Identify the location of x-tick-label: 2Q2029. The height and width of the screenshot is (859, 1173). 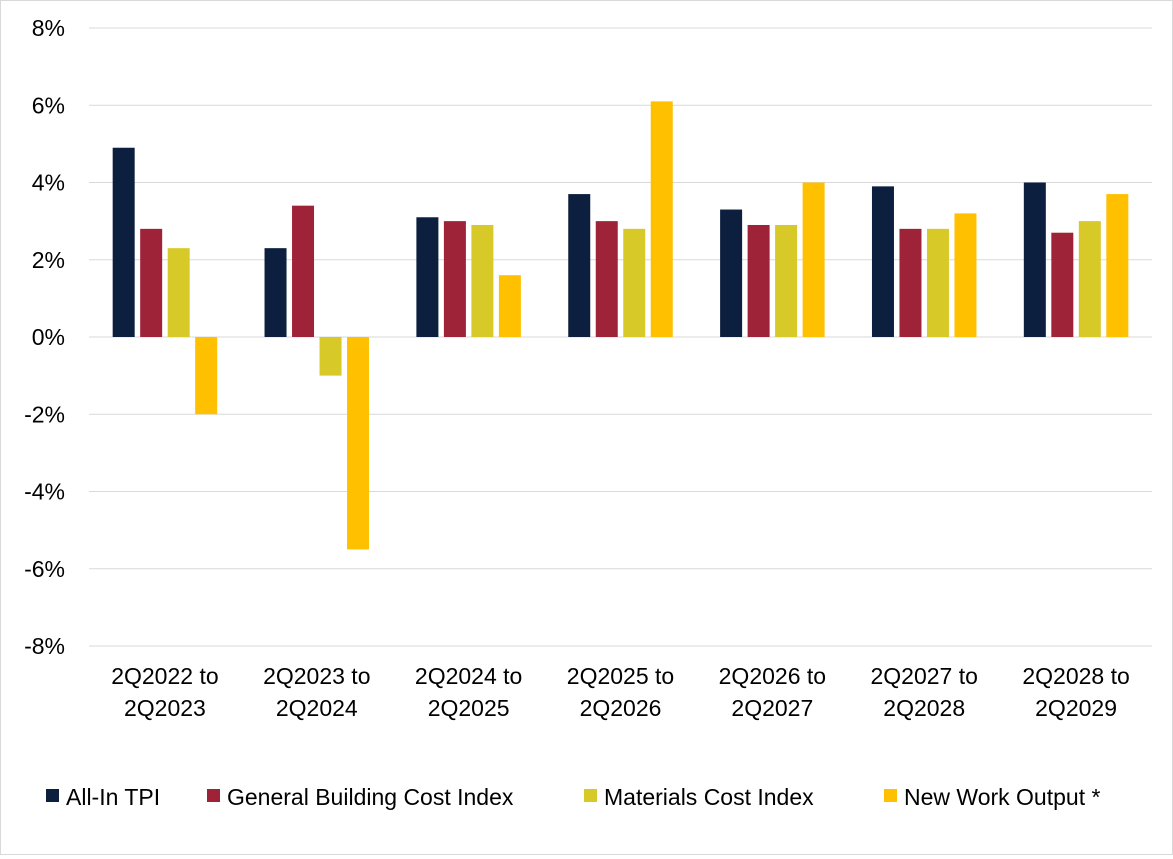
(1076, 708).